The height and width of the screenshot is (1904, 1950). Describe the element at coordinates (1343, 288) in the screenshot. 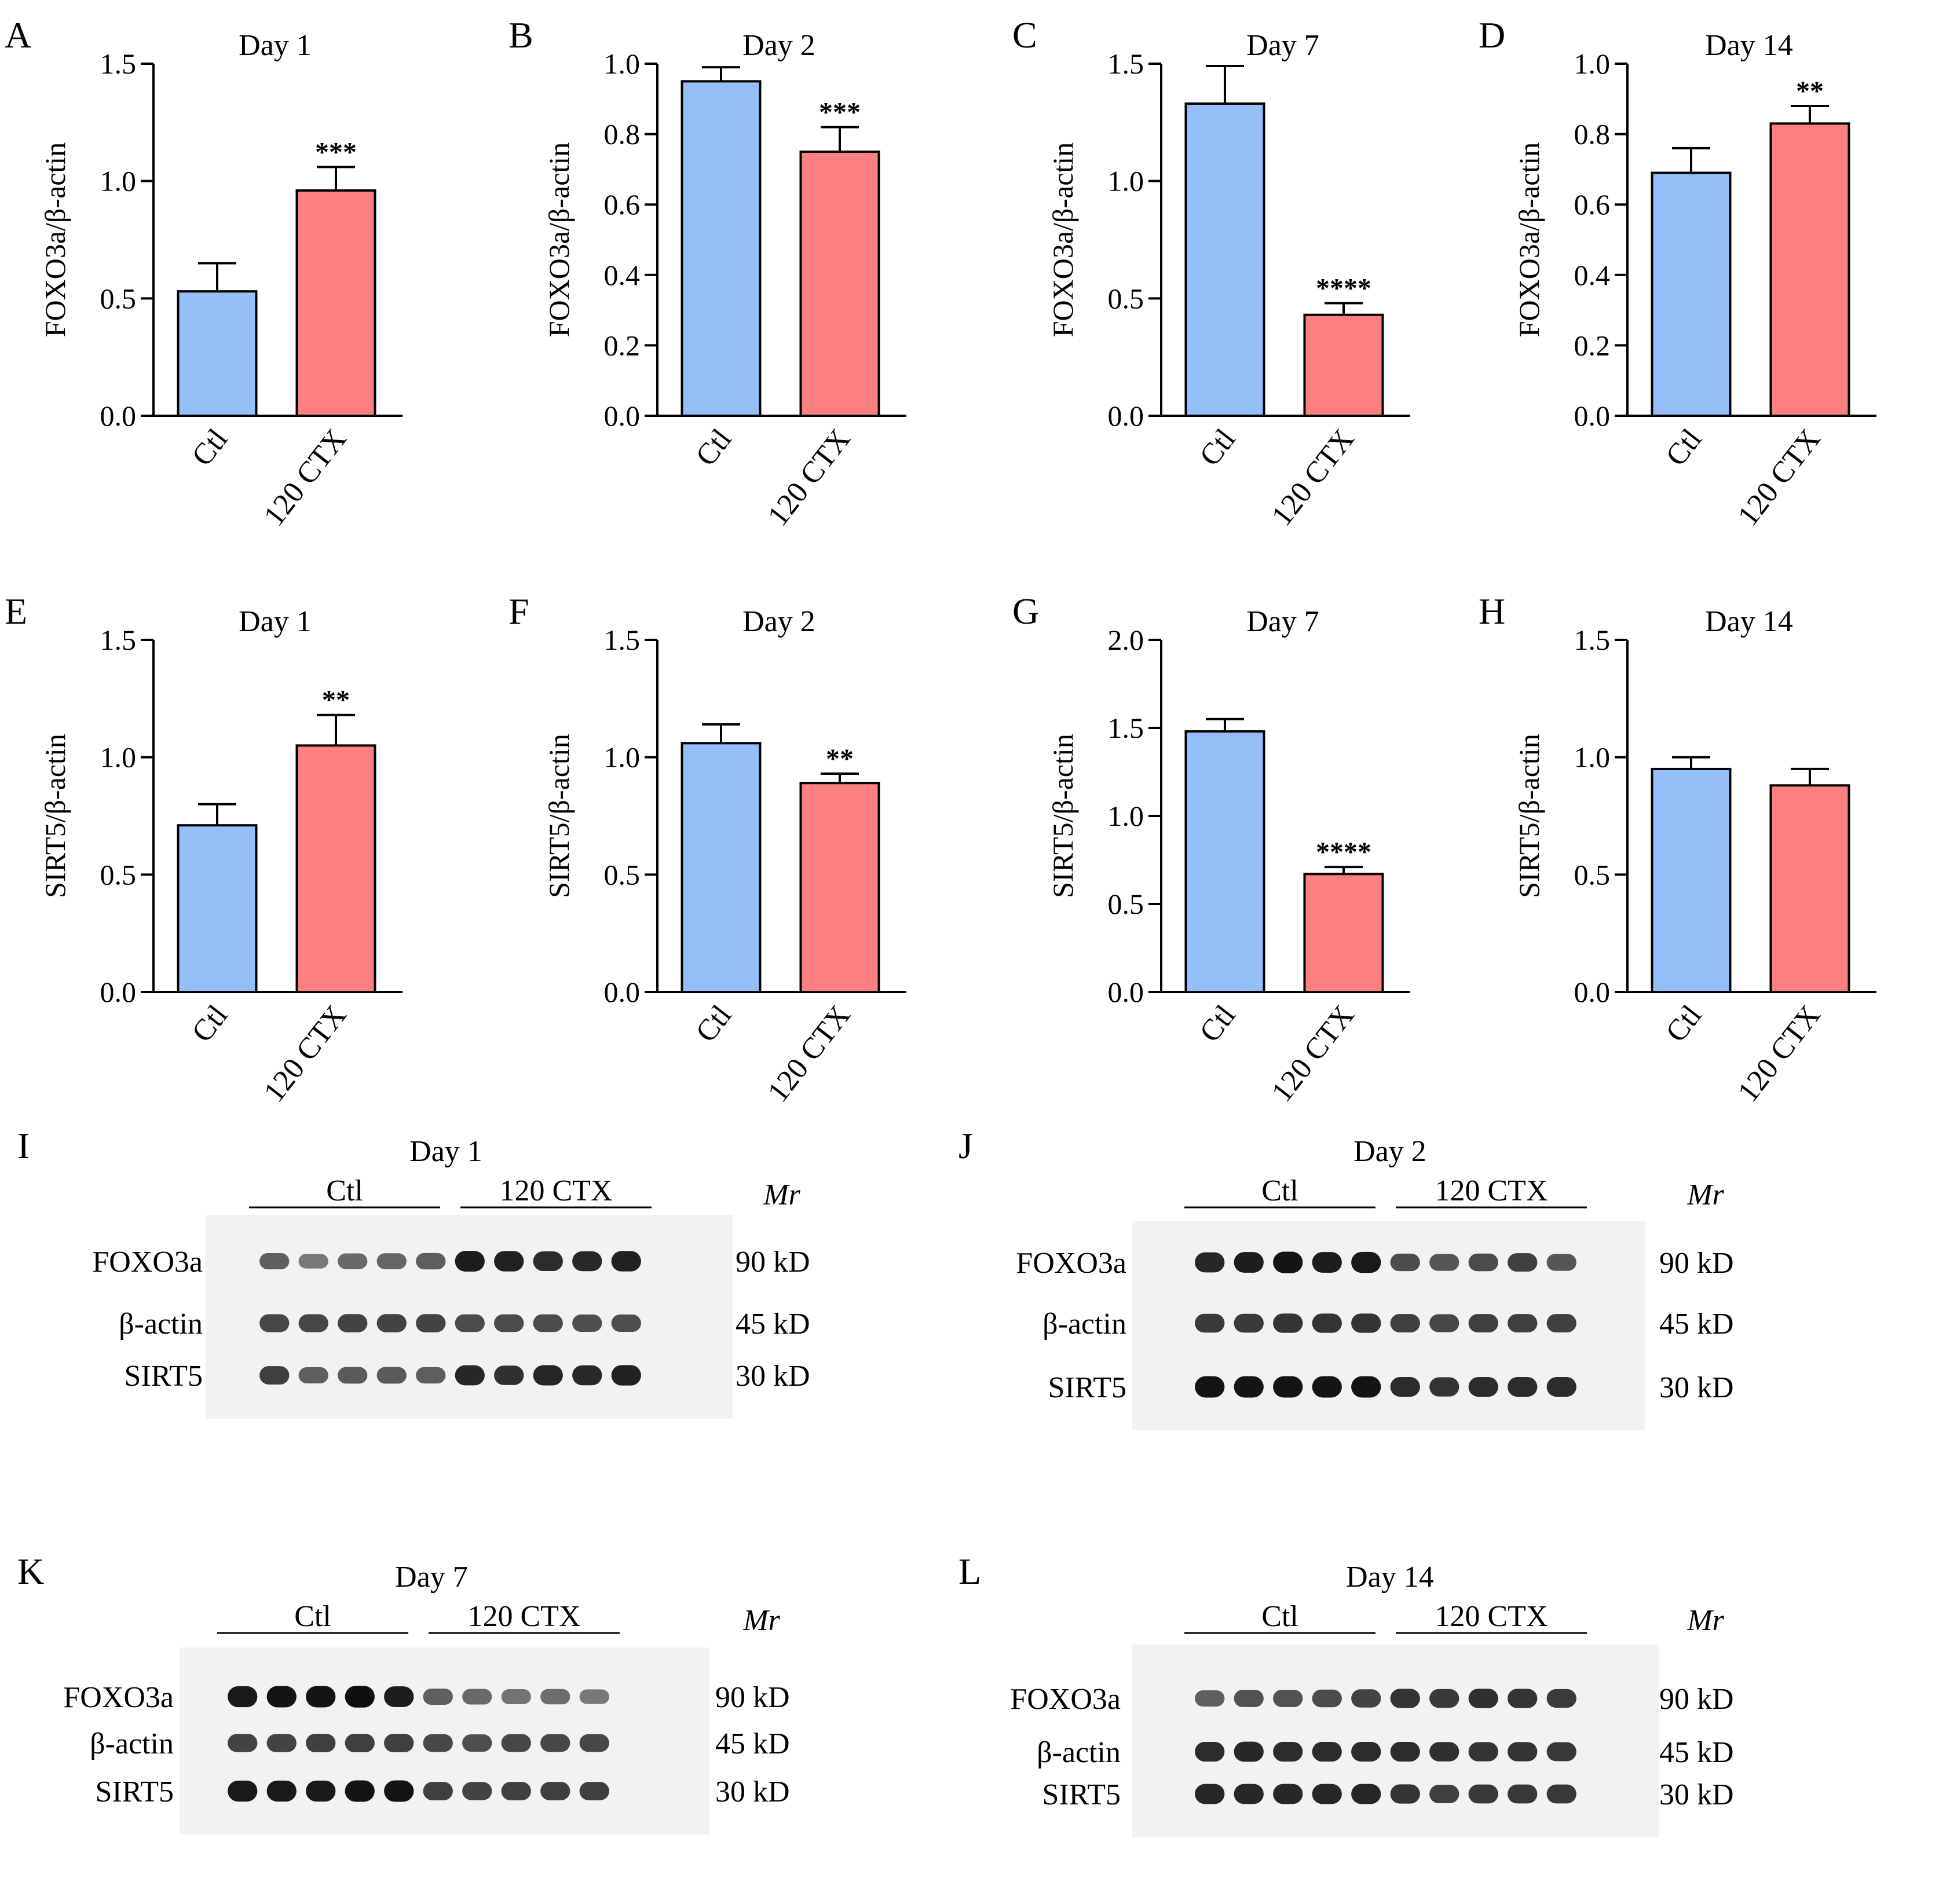

I see `significance-label: ****` at that location.